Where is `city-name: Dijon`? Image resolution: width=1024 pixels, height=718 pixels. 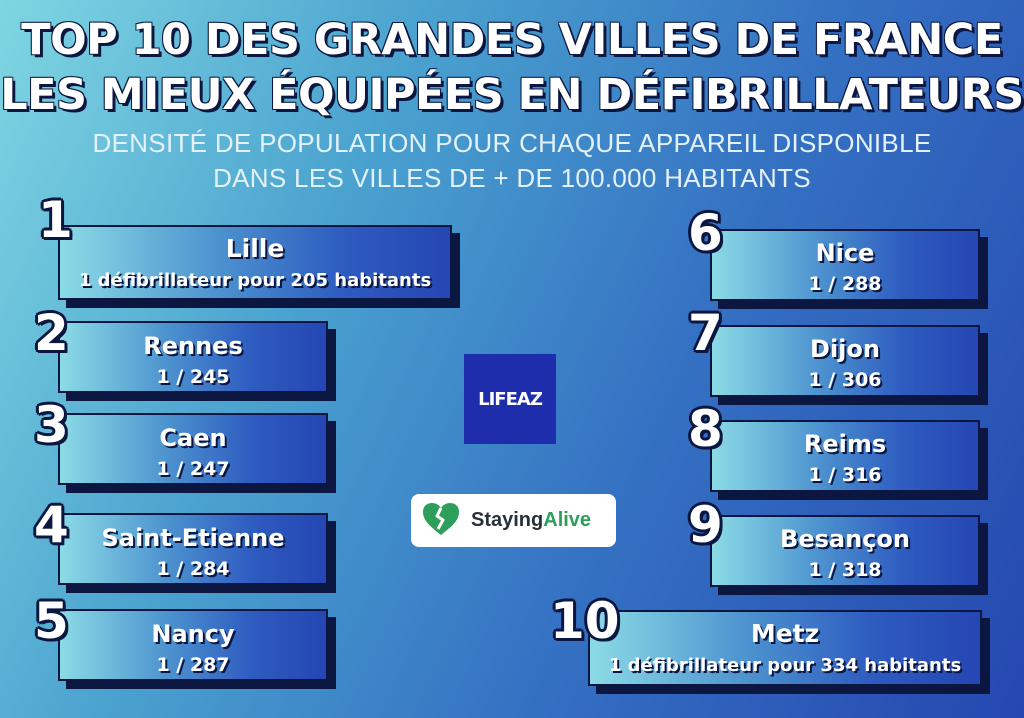 city-name: Dijon is located at coordinates (845, 349).